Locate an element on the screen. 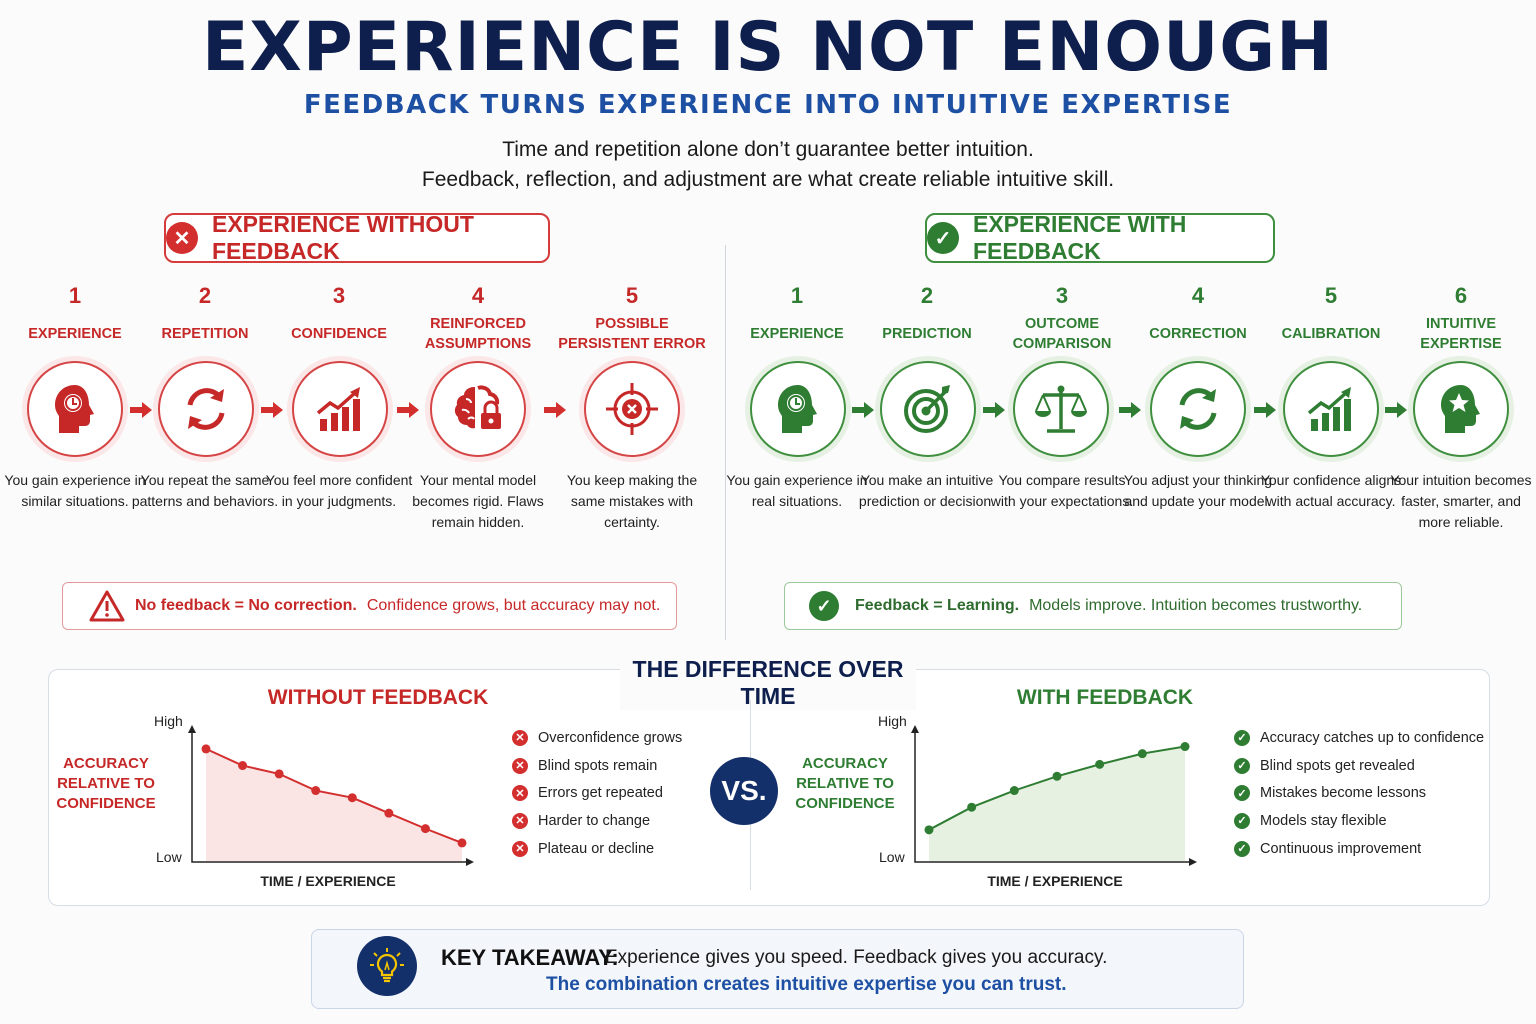  list-item-text: Plateau or decline is located at coordinates (596, 848).